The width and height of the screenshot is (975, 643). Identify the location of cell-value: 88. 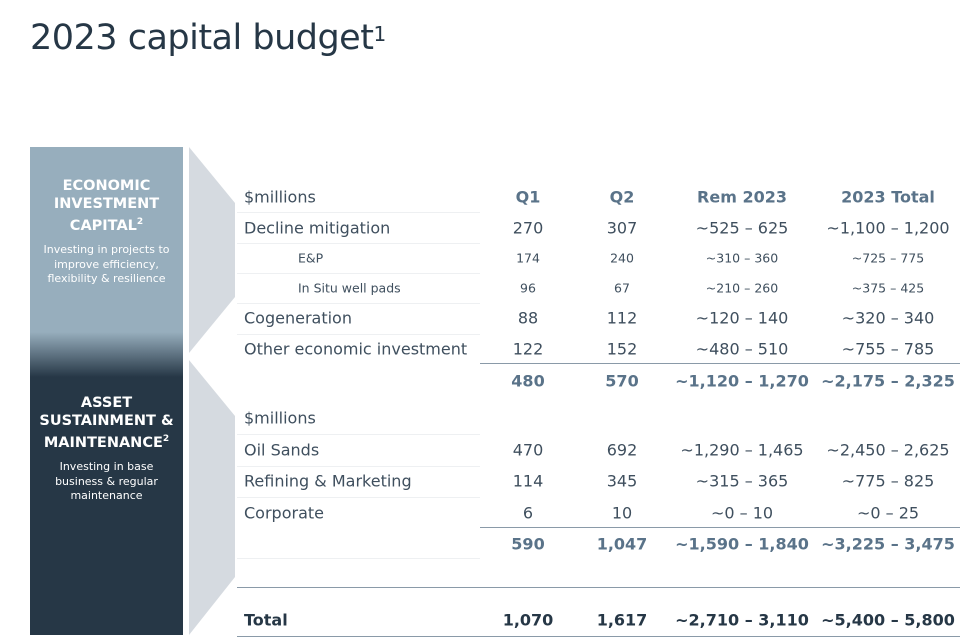
(528, 318).